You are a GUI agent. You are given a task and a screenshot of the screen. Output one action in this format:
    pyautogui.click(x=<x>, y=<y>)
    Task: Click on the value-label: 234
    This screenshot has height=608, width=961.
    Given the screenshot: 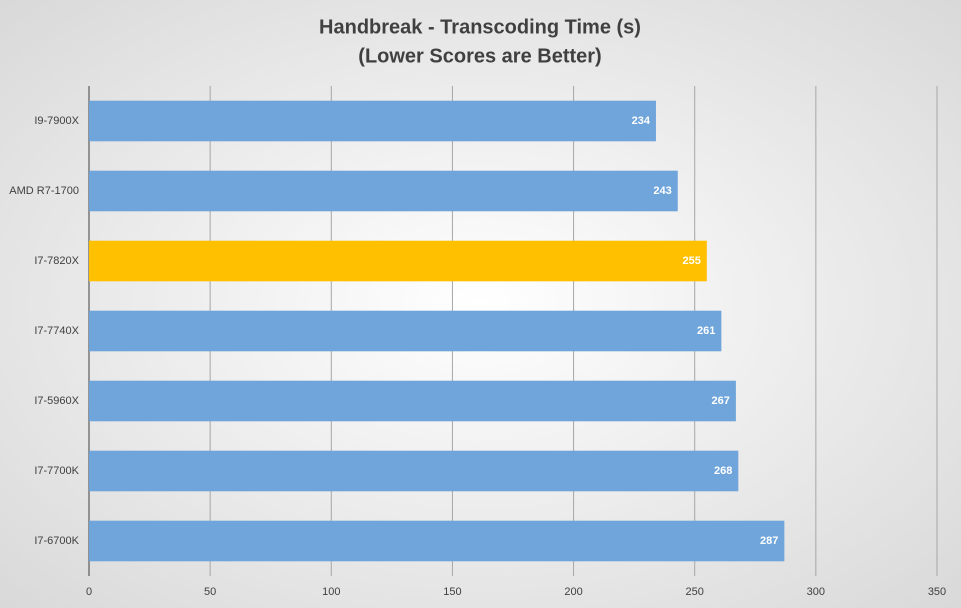 What is the action you would take?
    pyautogui.click(x=641, y=121)
    